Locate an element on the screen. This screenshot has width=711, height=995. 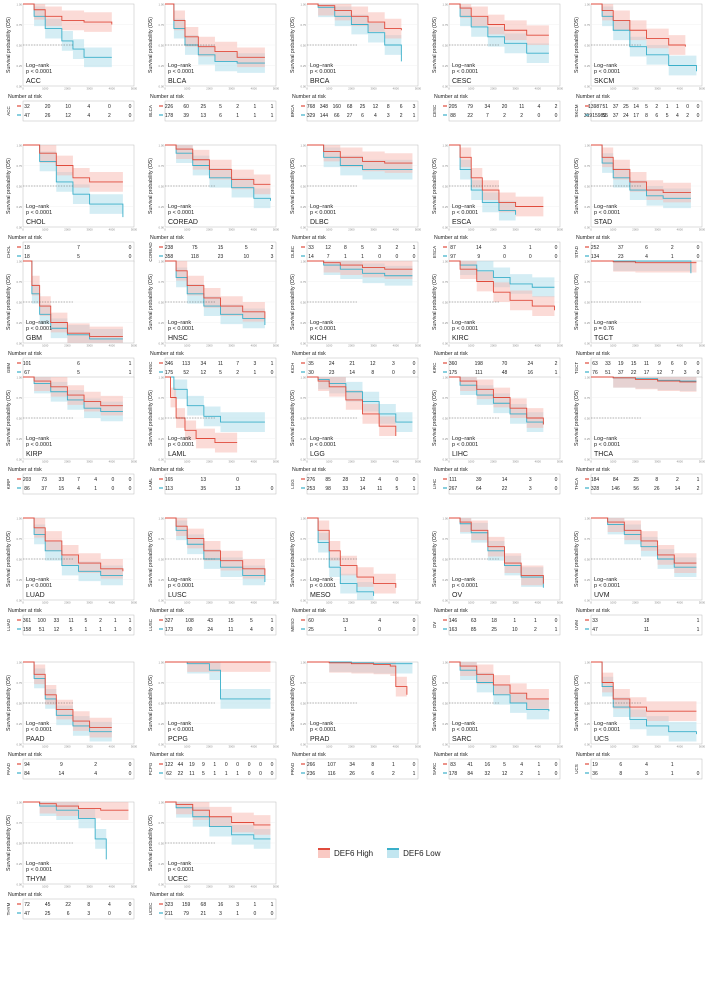
risk-count-high: 101 is located at coordinates (27, 364).